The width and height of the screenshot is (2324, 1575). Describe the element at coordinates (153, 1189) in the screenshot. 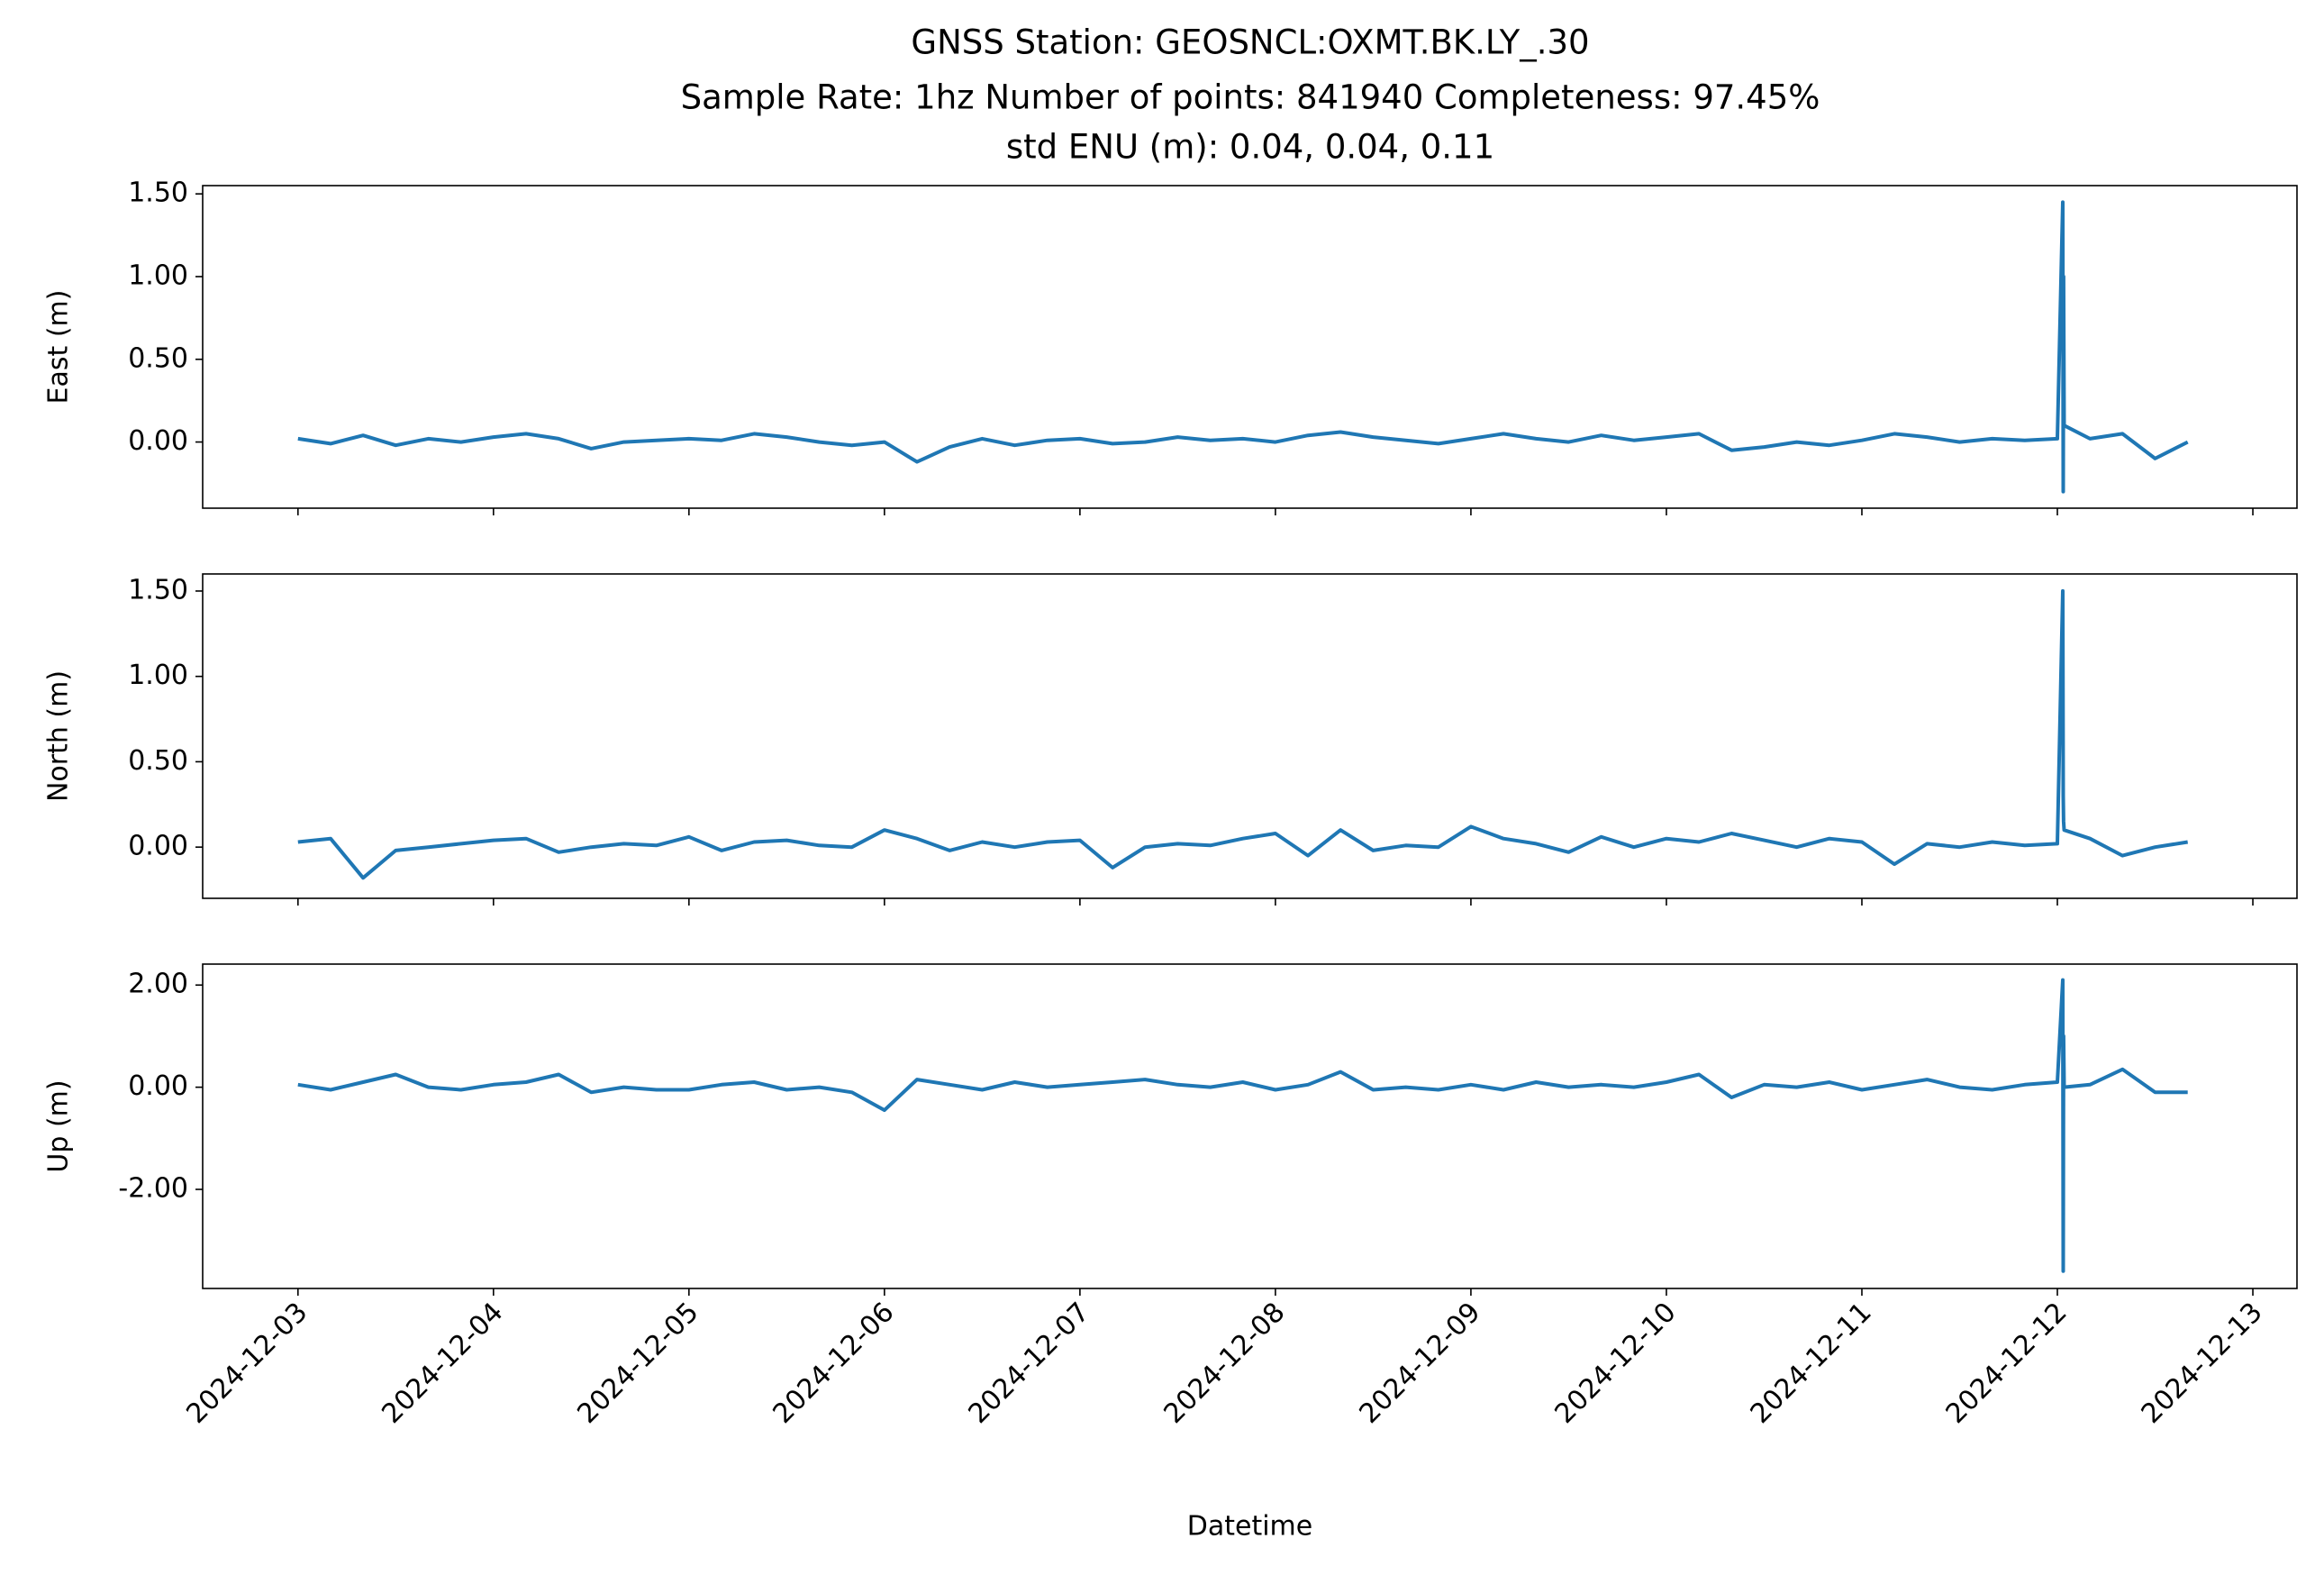

I see `y-tick-label: -2.00` at that location.